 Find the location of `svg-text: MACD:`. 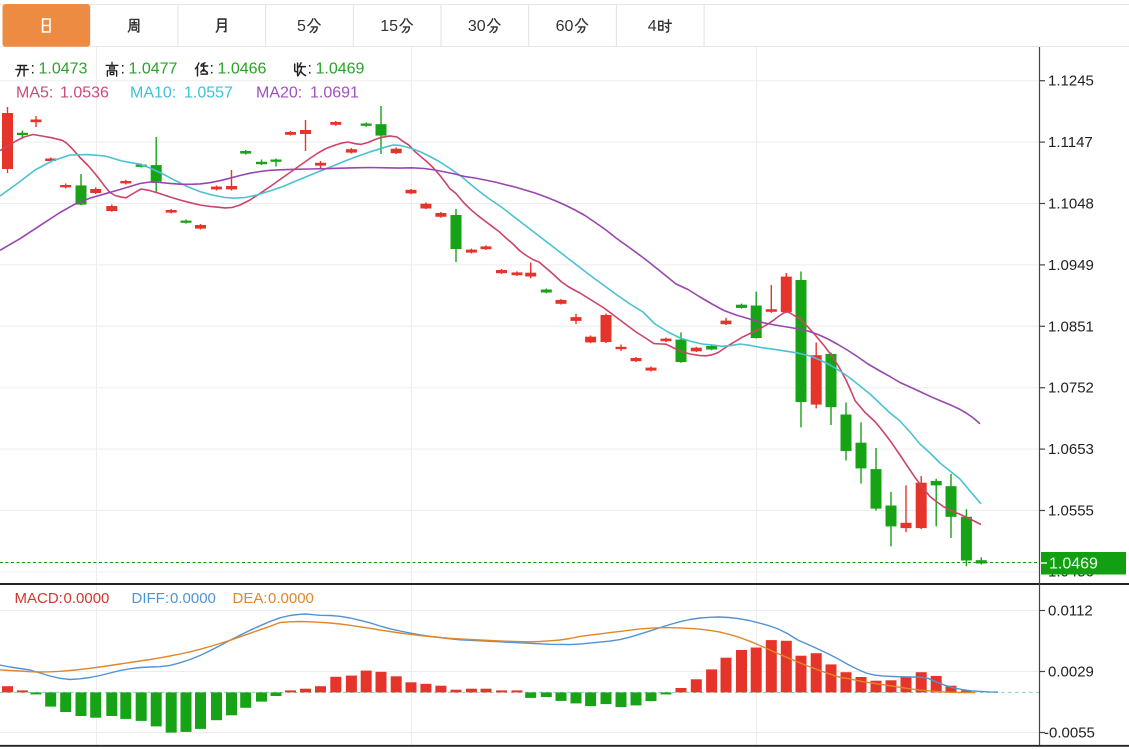

svg-text: MACD: is located at coordinates (39, 598).